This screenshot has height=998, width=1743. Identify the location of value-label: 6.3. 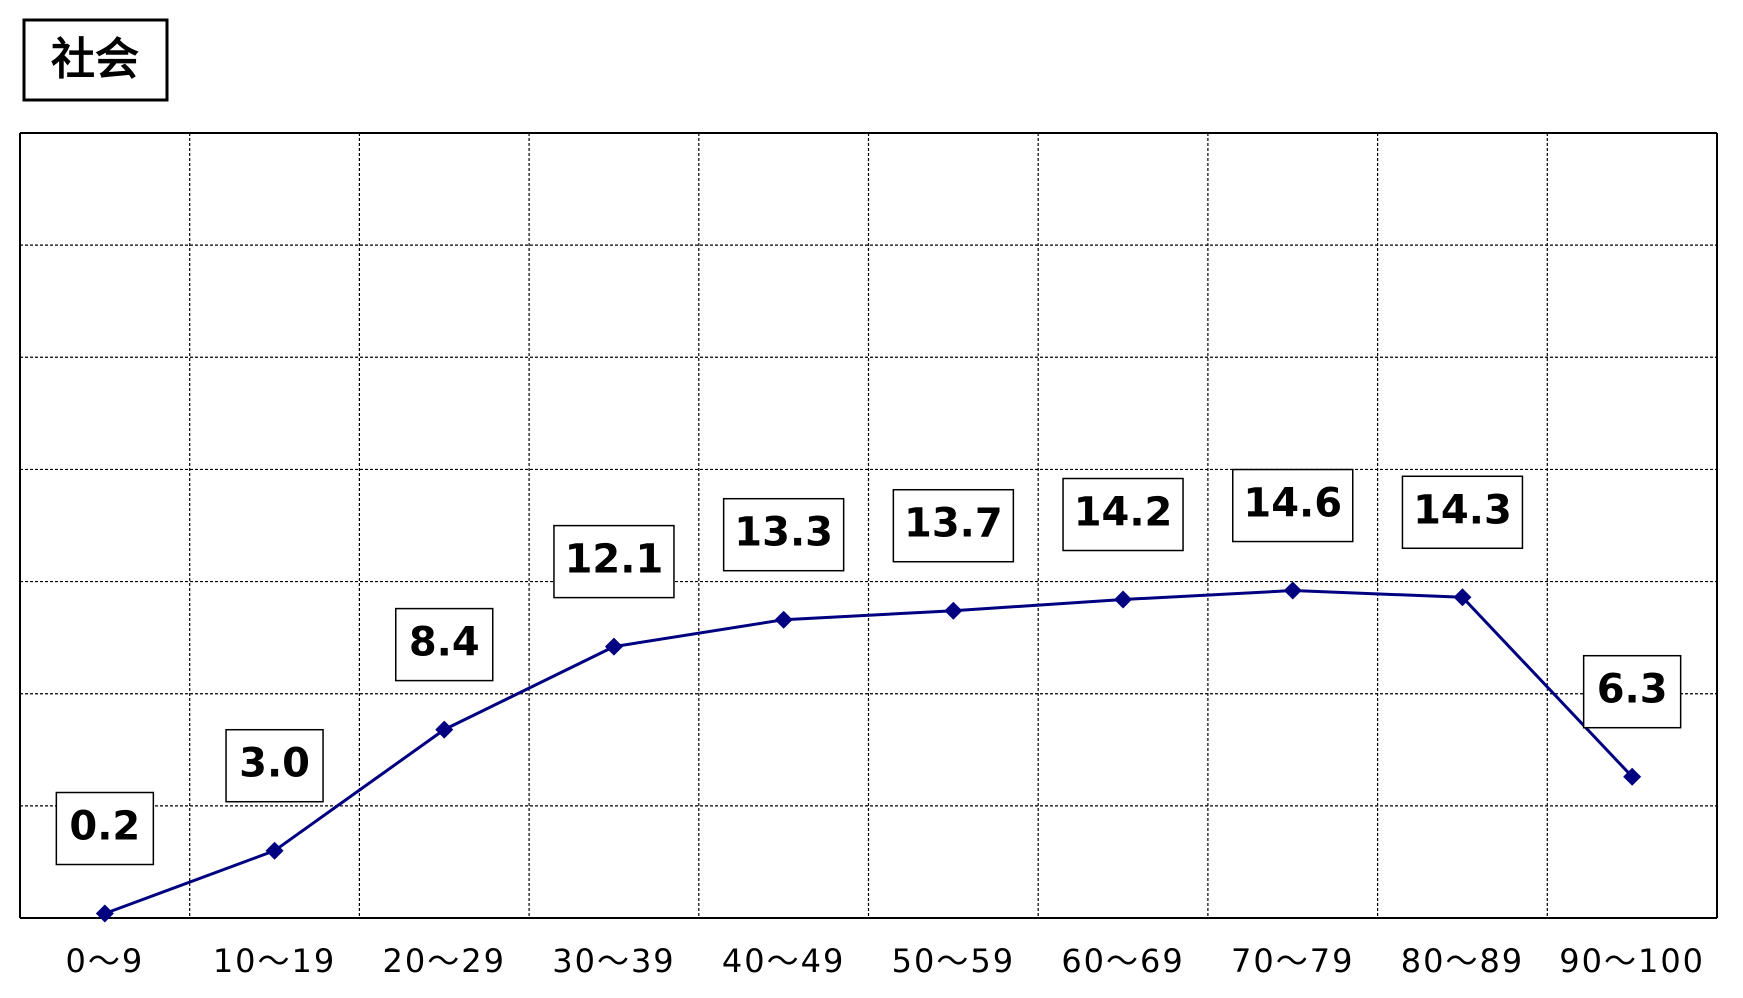
(1632, 690).